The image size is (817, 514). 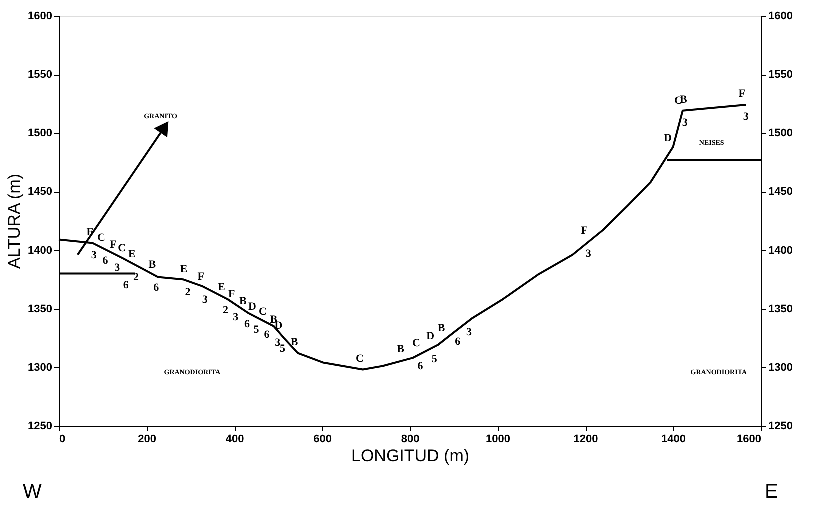 What do you see at coordinates (410, 440) in the screenshot?
I see `x-tick-label: 800` at bounding box center [410, 440].